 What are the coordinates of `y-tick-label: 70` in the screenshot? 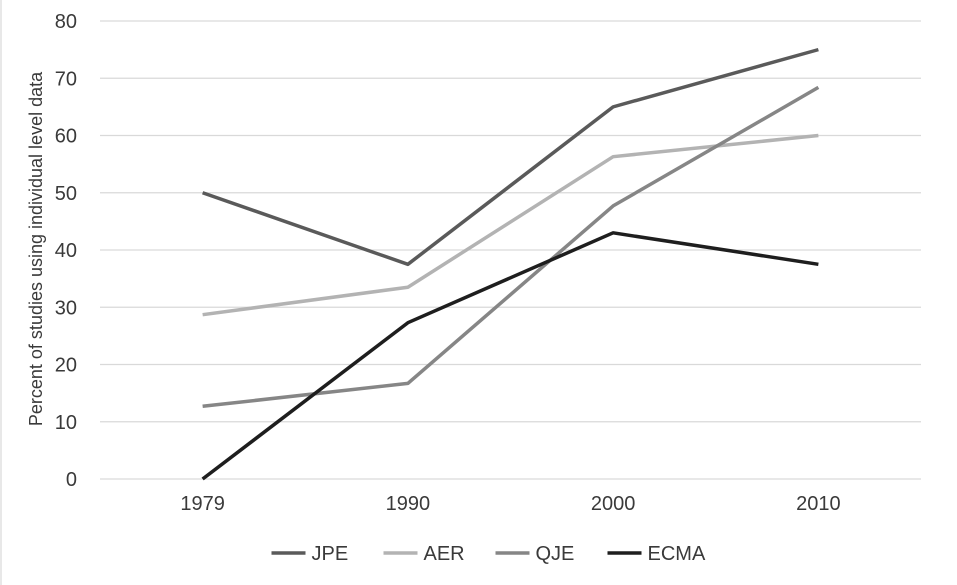 It's located at (66, 79).